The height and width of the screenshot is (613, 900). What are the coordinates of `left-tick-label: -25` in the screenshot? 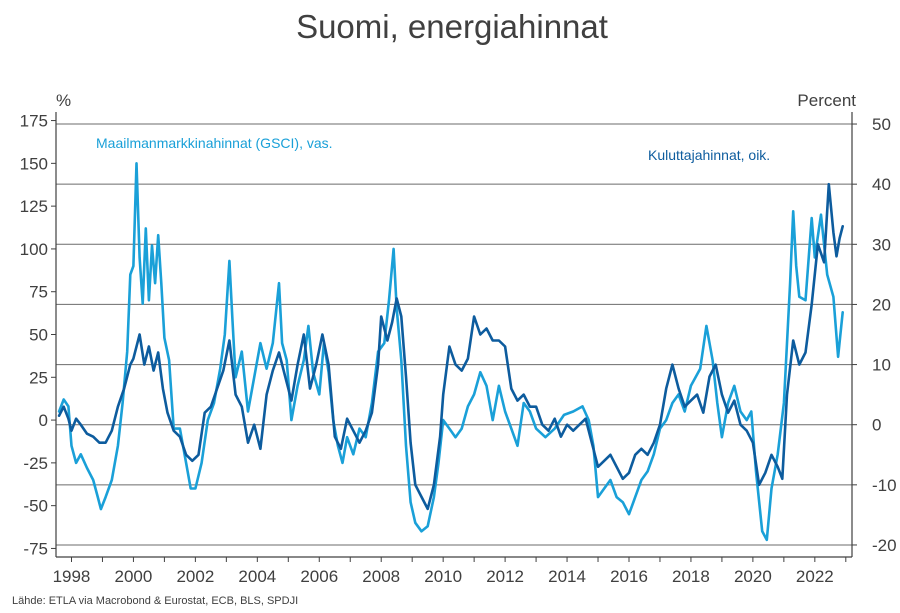 It's located at (35, 463).